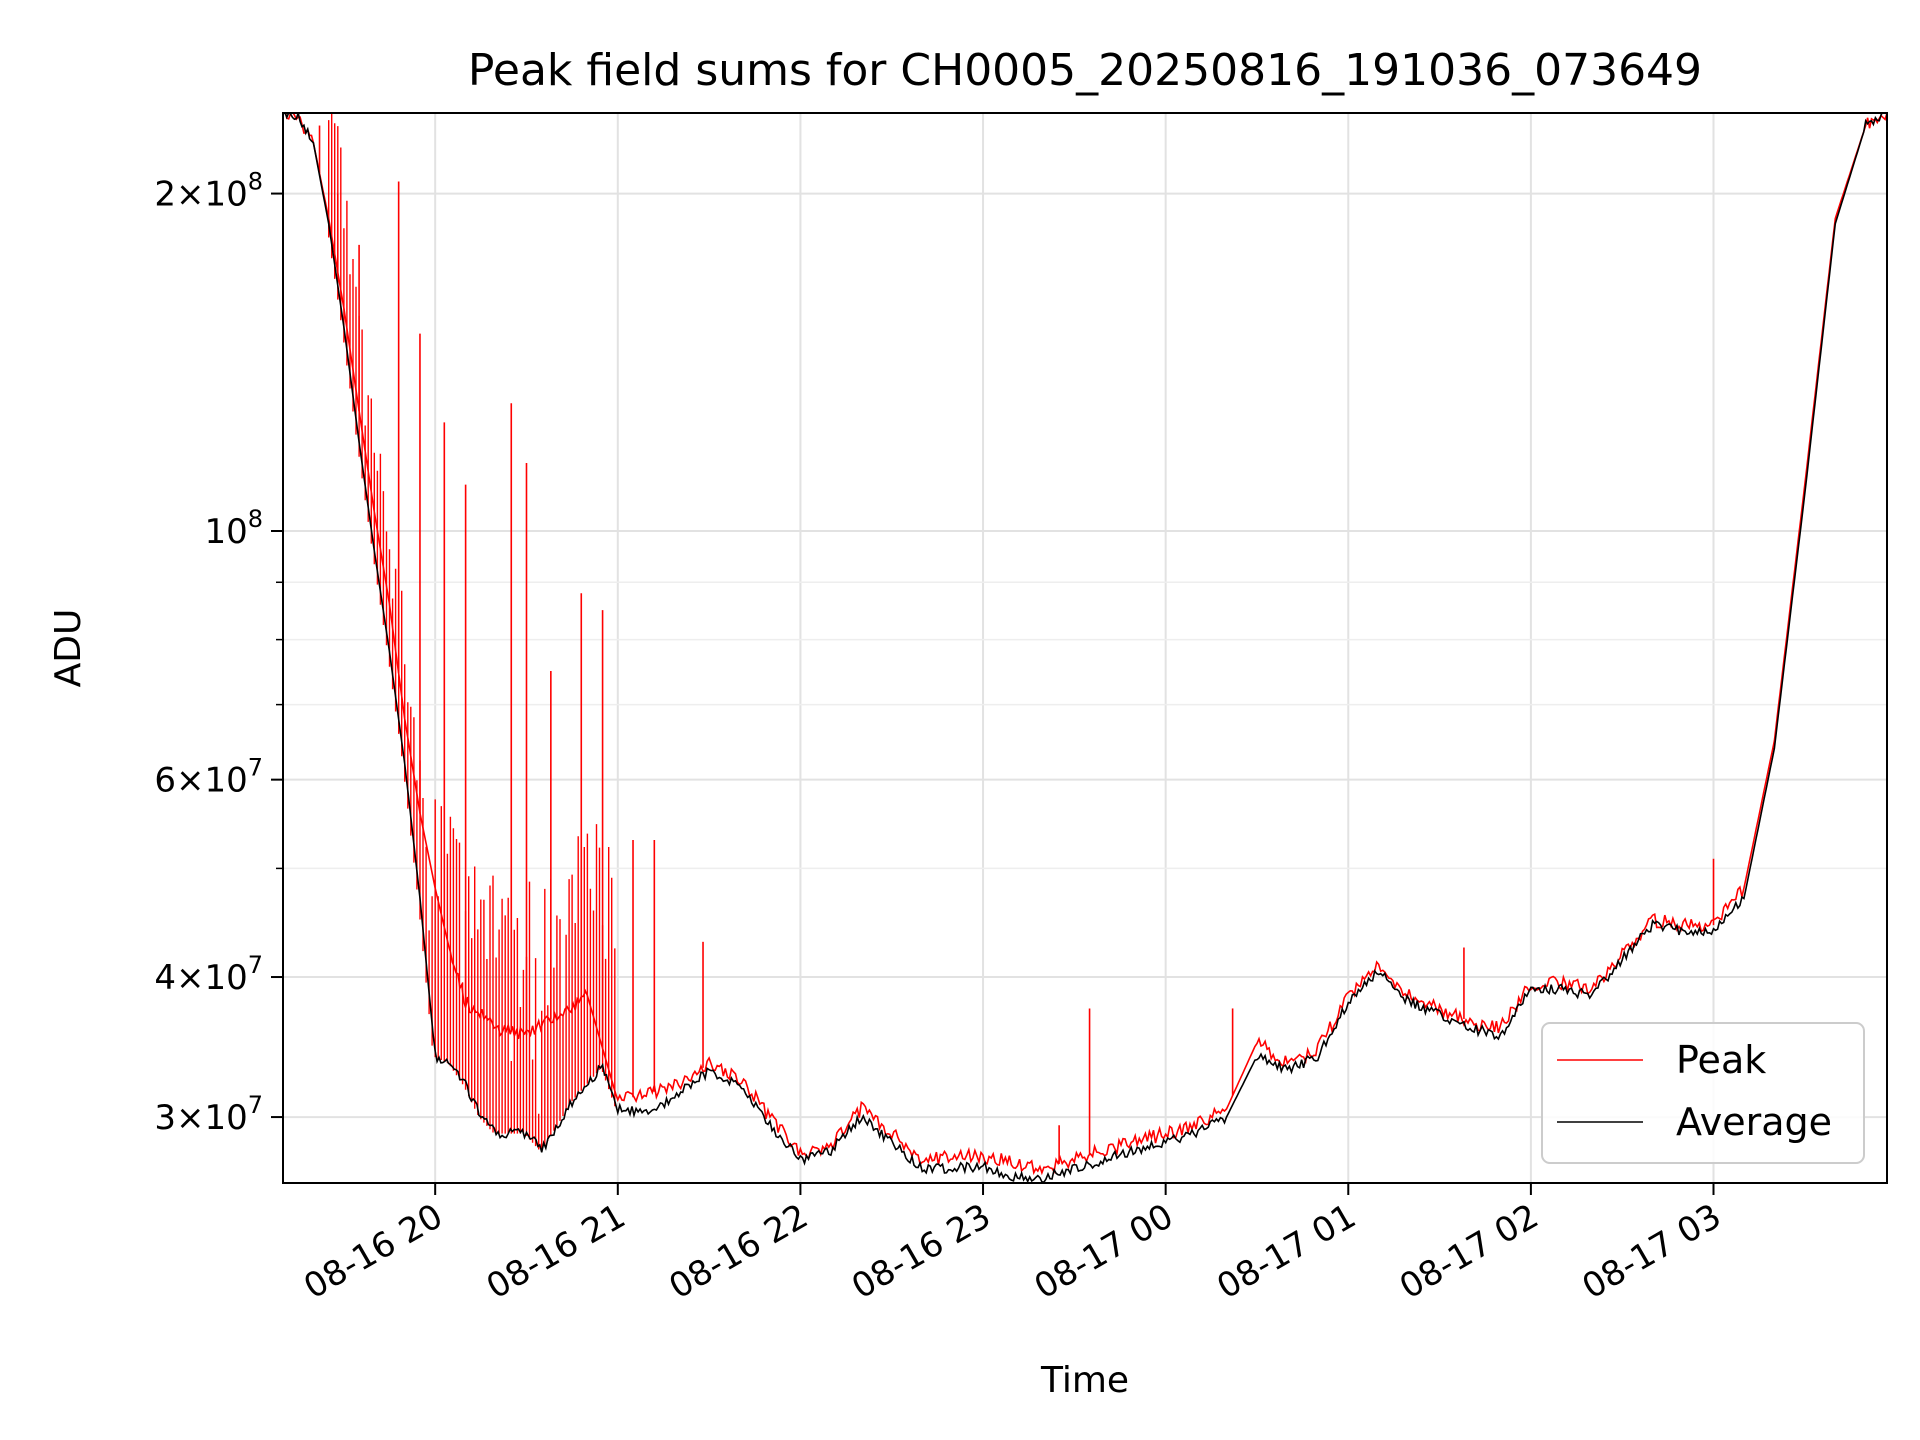 Image resolution: width=1920 pixels, height=1440 pixels. What do you see at coordinates (68, 648) in the screenshot?
I see `y-axis-label: ADU` at bounding box center [68, 648].